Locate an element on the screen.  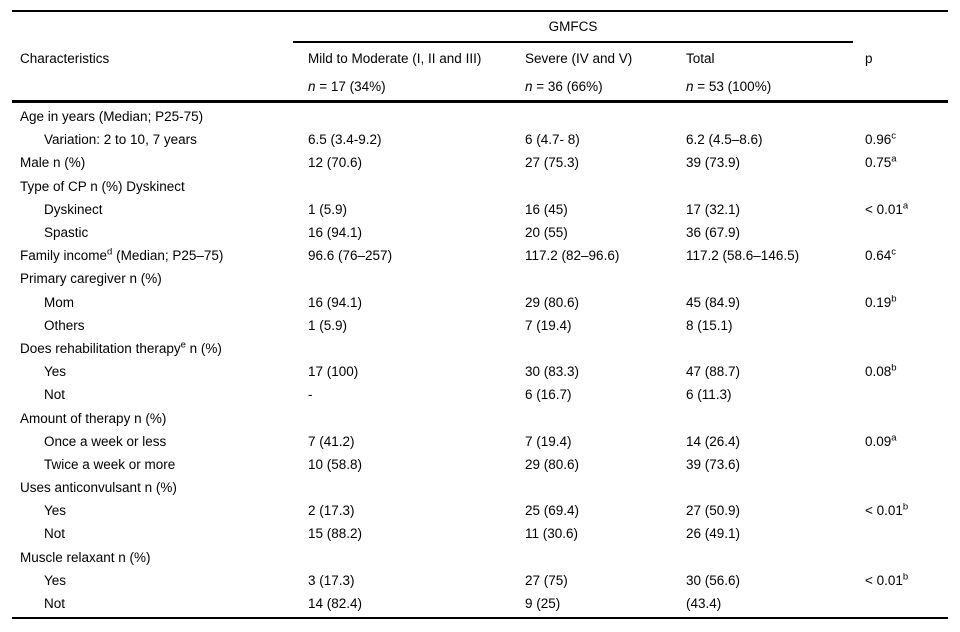
table-row: Amount of therapy n (%) is located at coordinates (480, 417).